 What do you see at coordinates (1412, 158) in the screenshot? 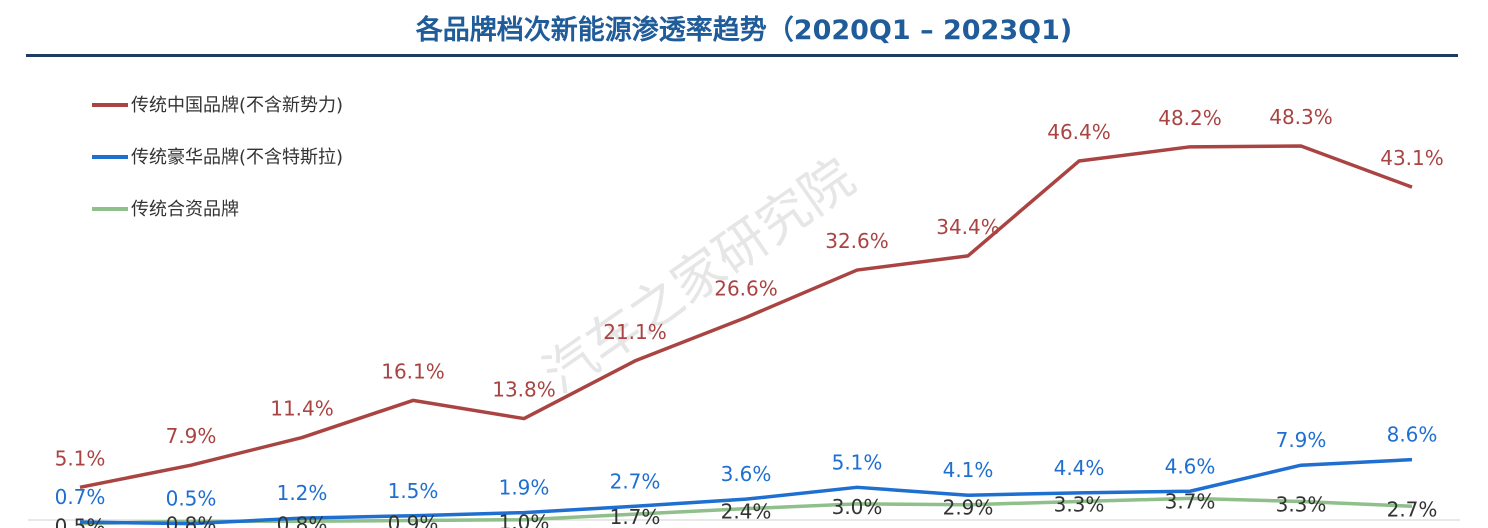
I see `data-label: 43.1%` at bounding box center [1412, 158].